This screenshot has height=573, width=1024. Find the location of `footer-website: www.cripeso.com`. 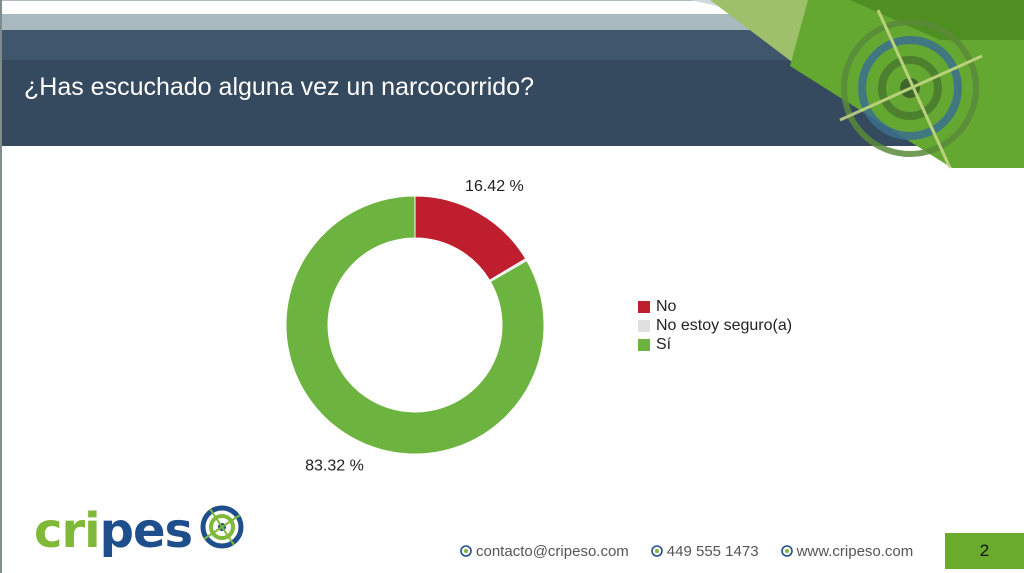

footer-website: www.cripeso.com is located at coordinates (847, 551).